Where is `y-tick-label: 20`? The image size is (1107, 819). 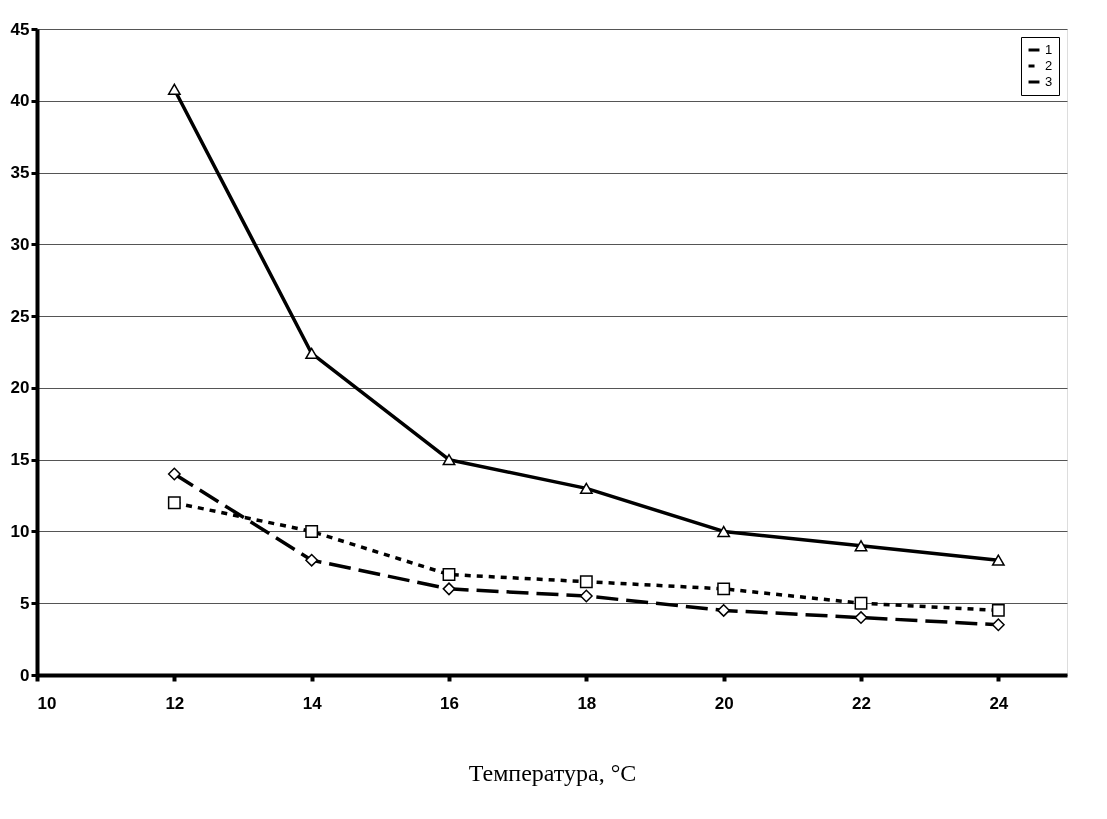 y-tick-label: 20 is located at coordinates (20, 388).